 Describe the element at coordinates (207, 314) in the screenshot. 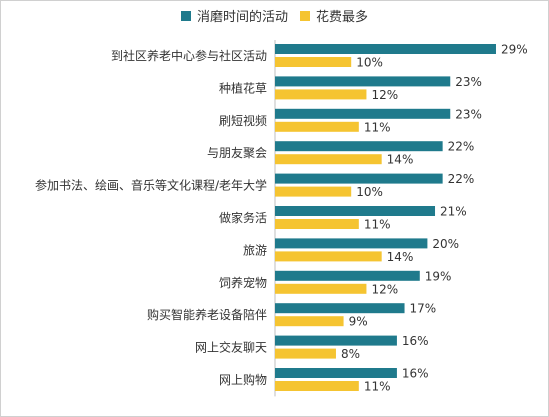

I see `category-label: 购买智能养老设备陪伴` at that location.